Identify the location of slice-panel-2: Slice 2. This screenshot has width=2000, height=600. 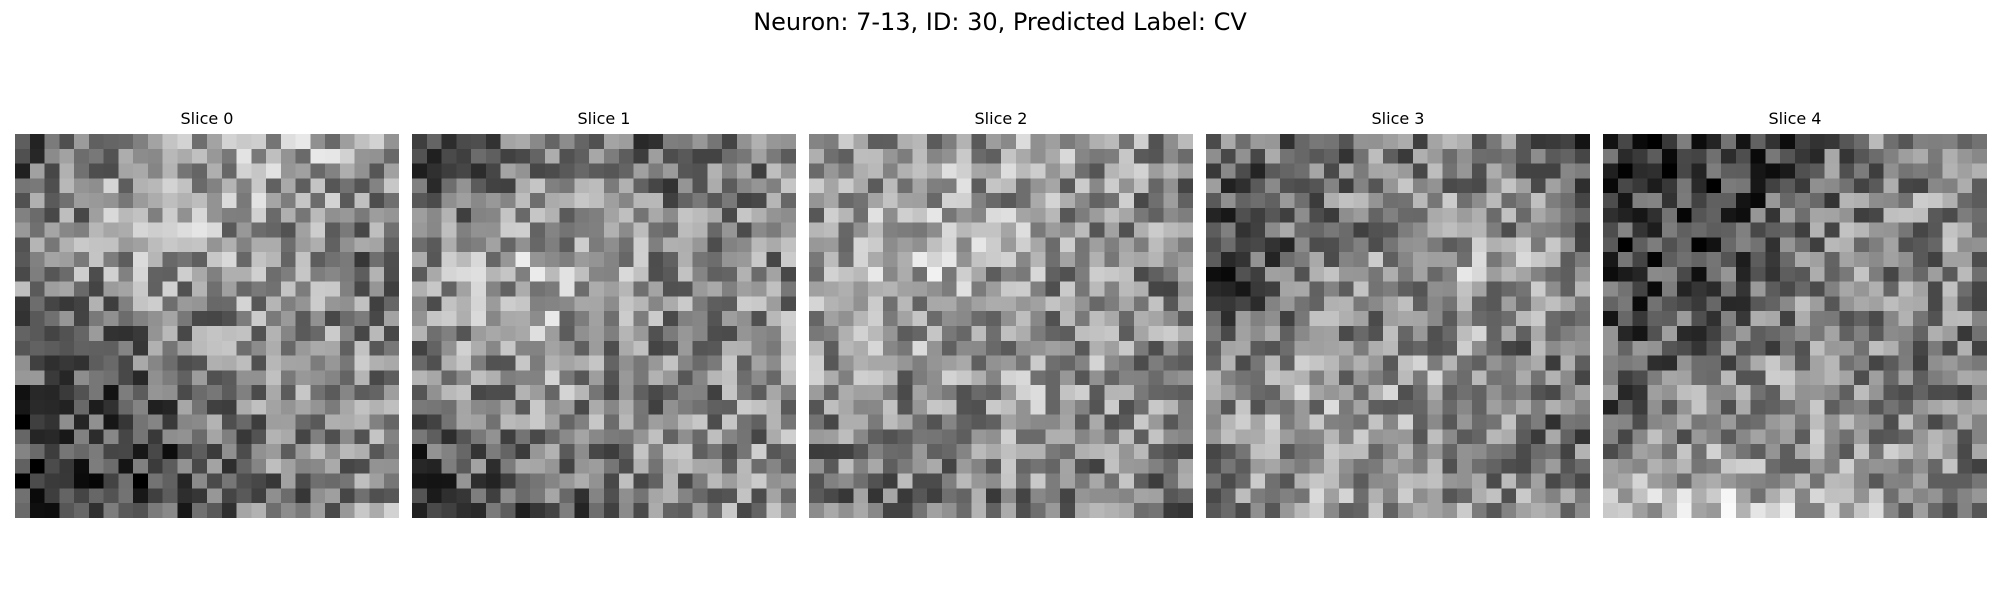
(1001, 313).